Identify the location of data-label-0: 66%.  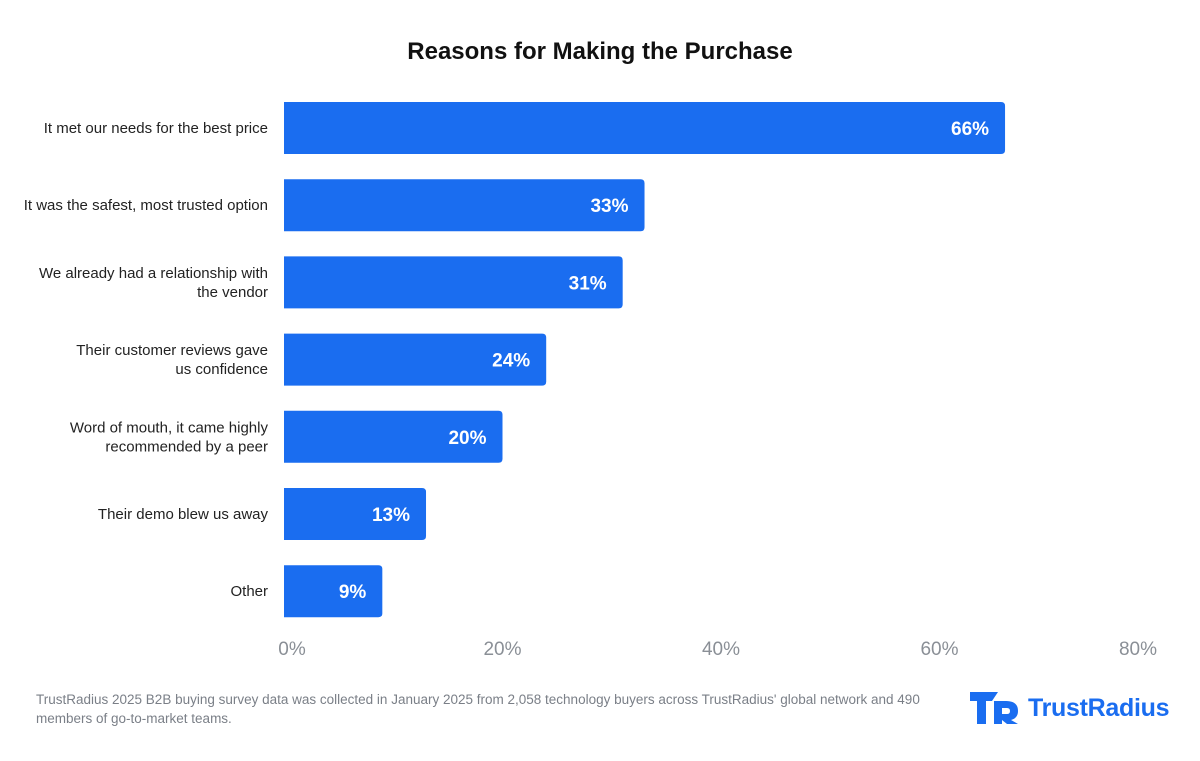
(970, 129).